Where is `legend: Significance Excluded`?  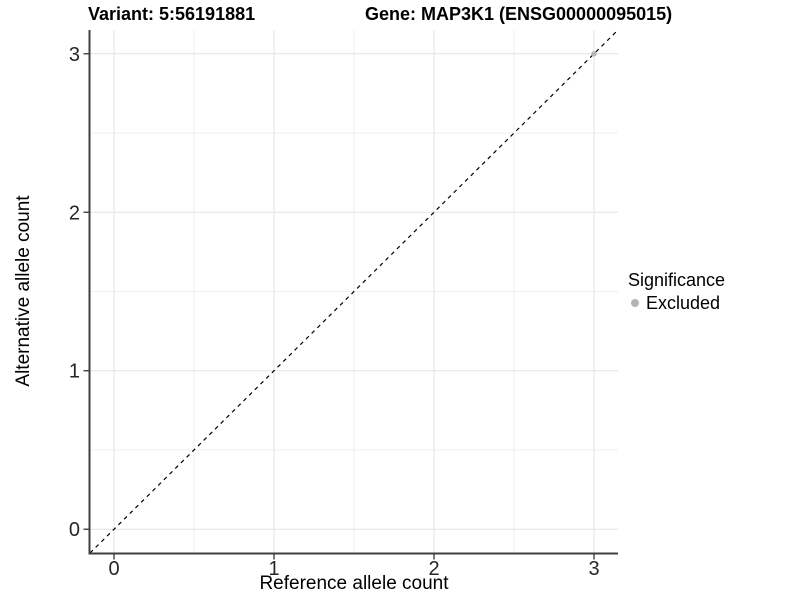 legend: Significance Excluded is located at coordinates (676, 291).